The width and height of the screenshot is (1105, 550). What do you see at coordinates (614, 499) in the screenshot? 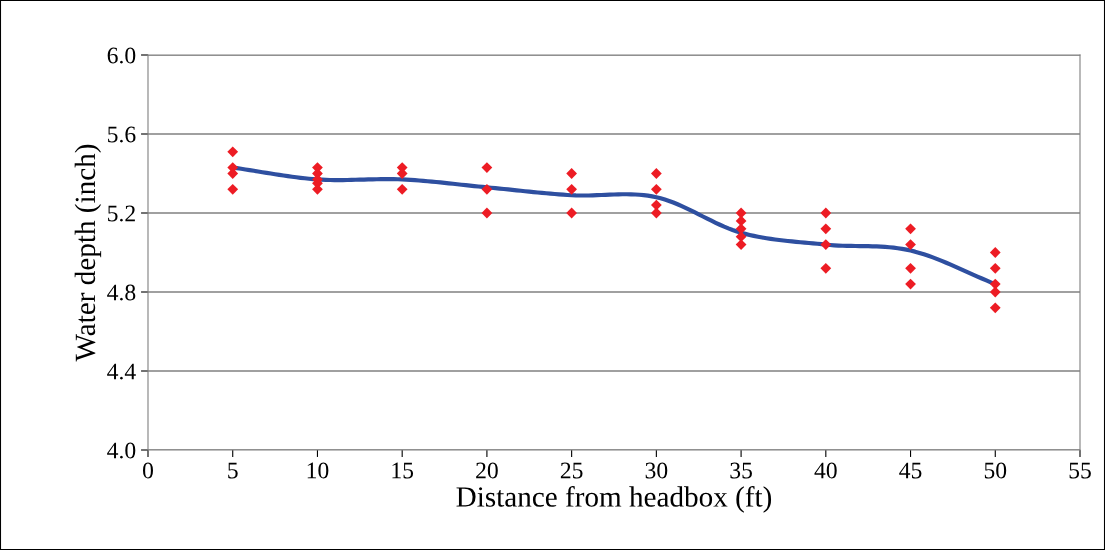
I see `x-axis-title: Distance from headbox (ft)` at bounding box center [614, 499].